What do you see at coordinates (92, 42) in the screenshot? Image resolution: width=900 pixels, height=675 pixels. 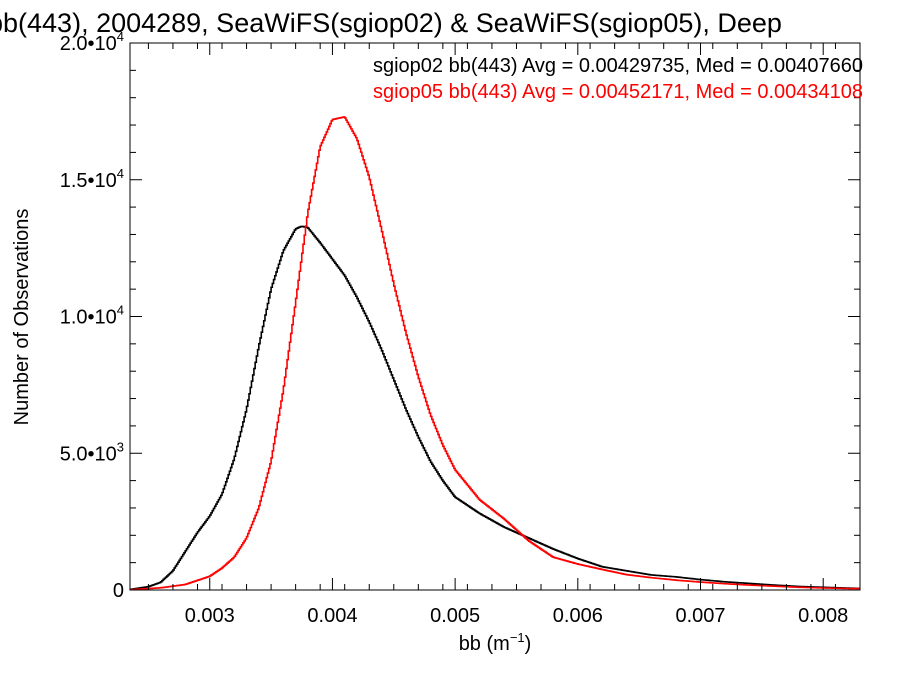 I see `y-tick-label: 2.0•104` at bounding box center [92, 42].